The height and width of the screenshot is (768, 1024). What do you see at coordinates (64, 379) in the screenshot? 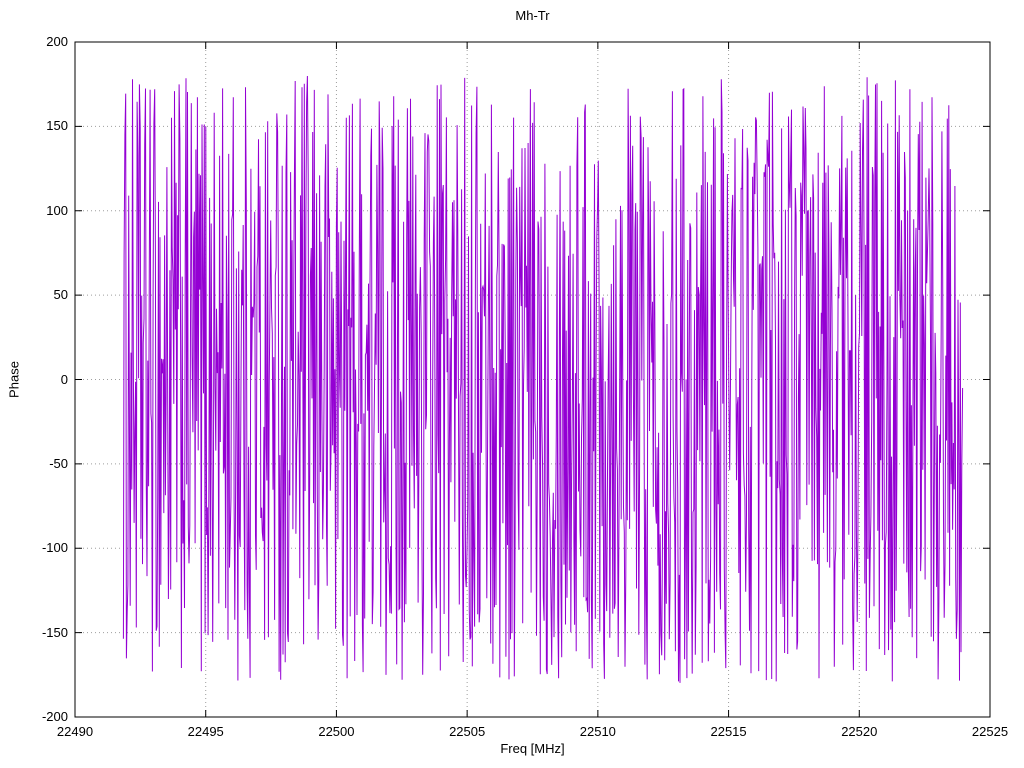
I see `y-tick-label: 0` at bounding box center [64, 379].